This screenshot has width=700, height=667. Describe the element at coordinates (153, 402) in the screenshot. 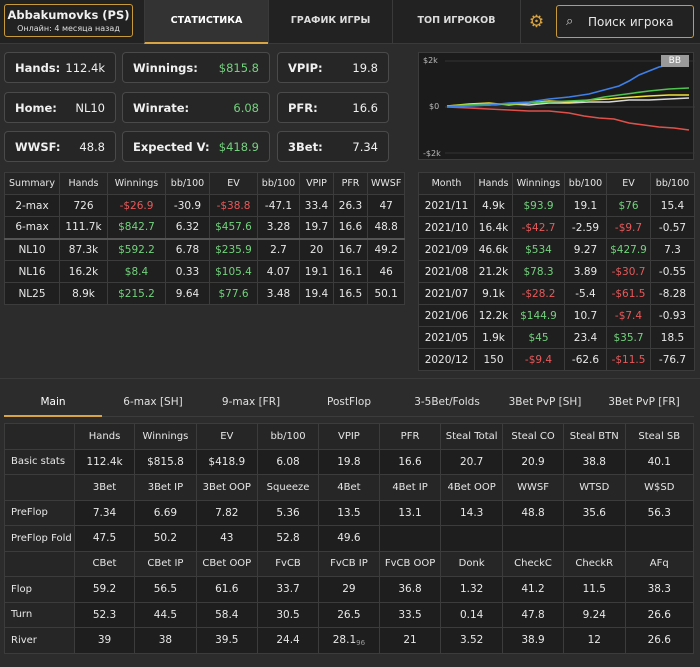

I see `tab-6max: 6-max [SH]` at that location.